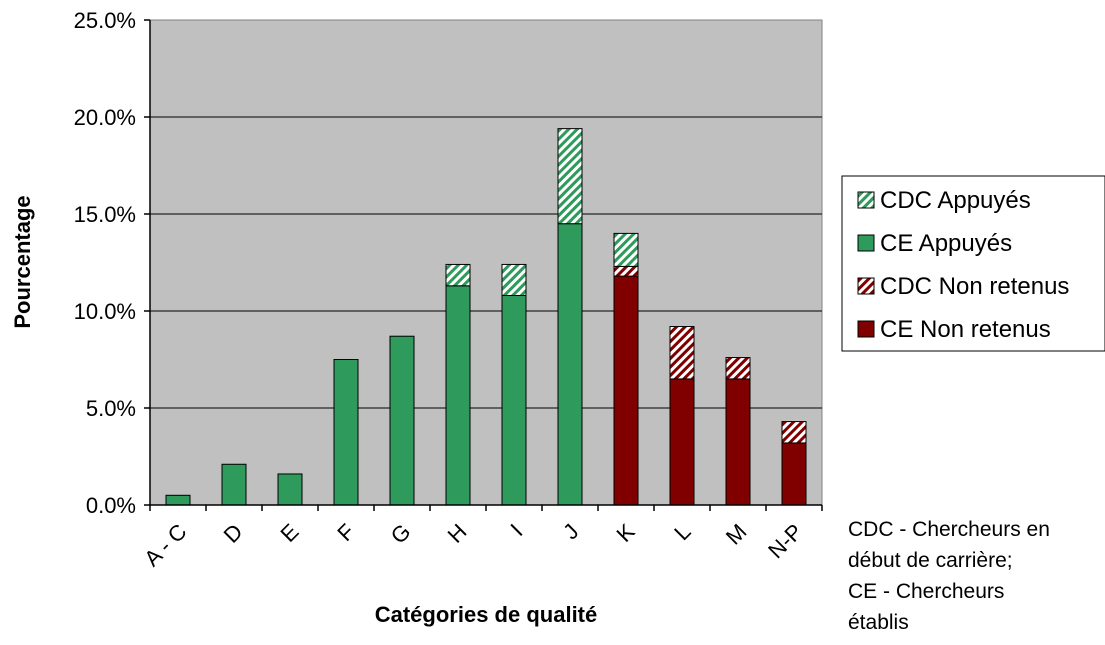 The image size is (1105, 645). I want to click on x-tick-labels: A - C D E F G H I J K L M N-P, so click(473, 545).